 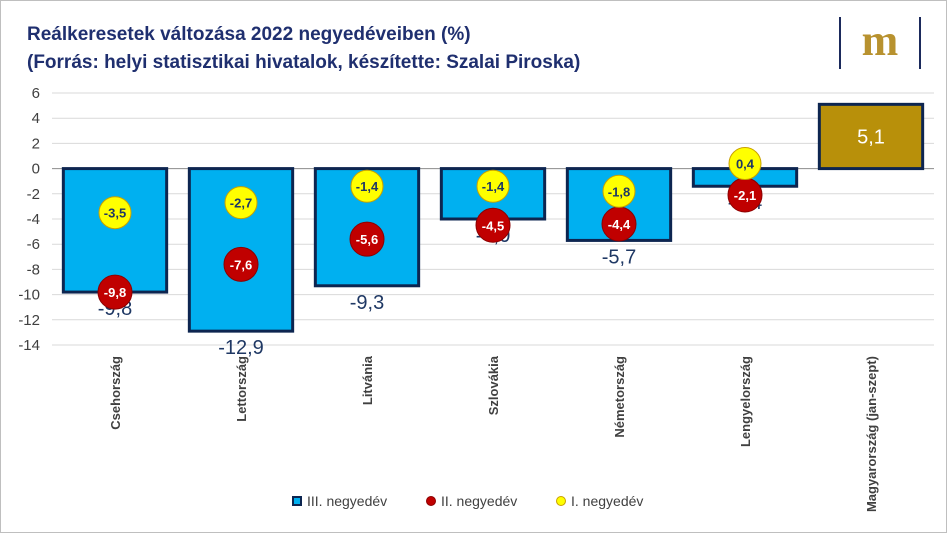 I want to click on legend-item-q3: III. negyedév, so click(x=339, y=501).